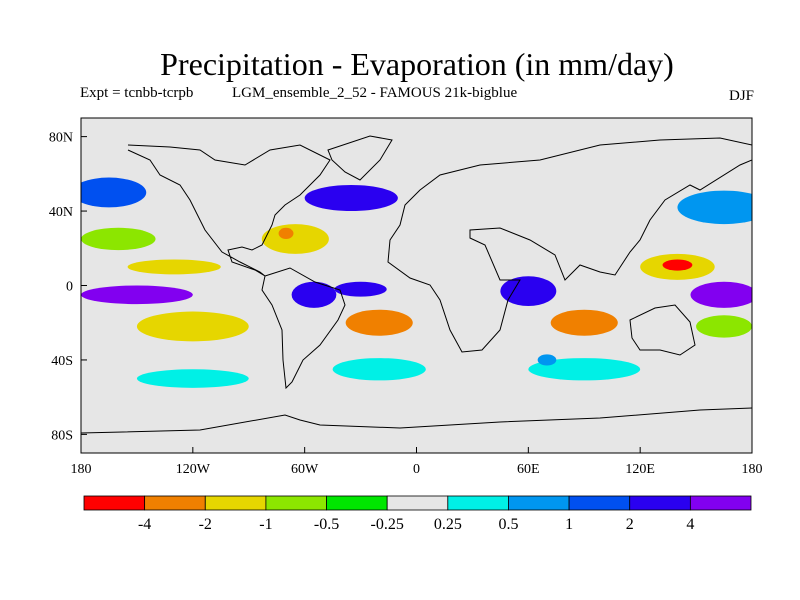 This screenshot has height=600, width=800. I want to click on y-axis: 80N 40N 0 40S 80S, so click(68, 287).